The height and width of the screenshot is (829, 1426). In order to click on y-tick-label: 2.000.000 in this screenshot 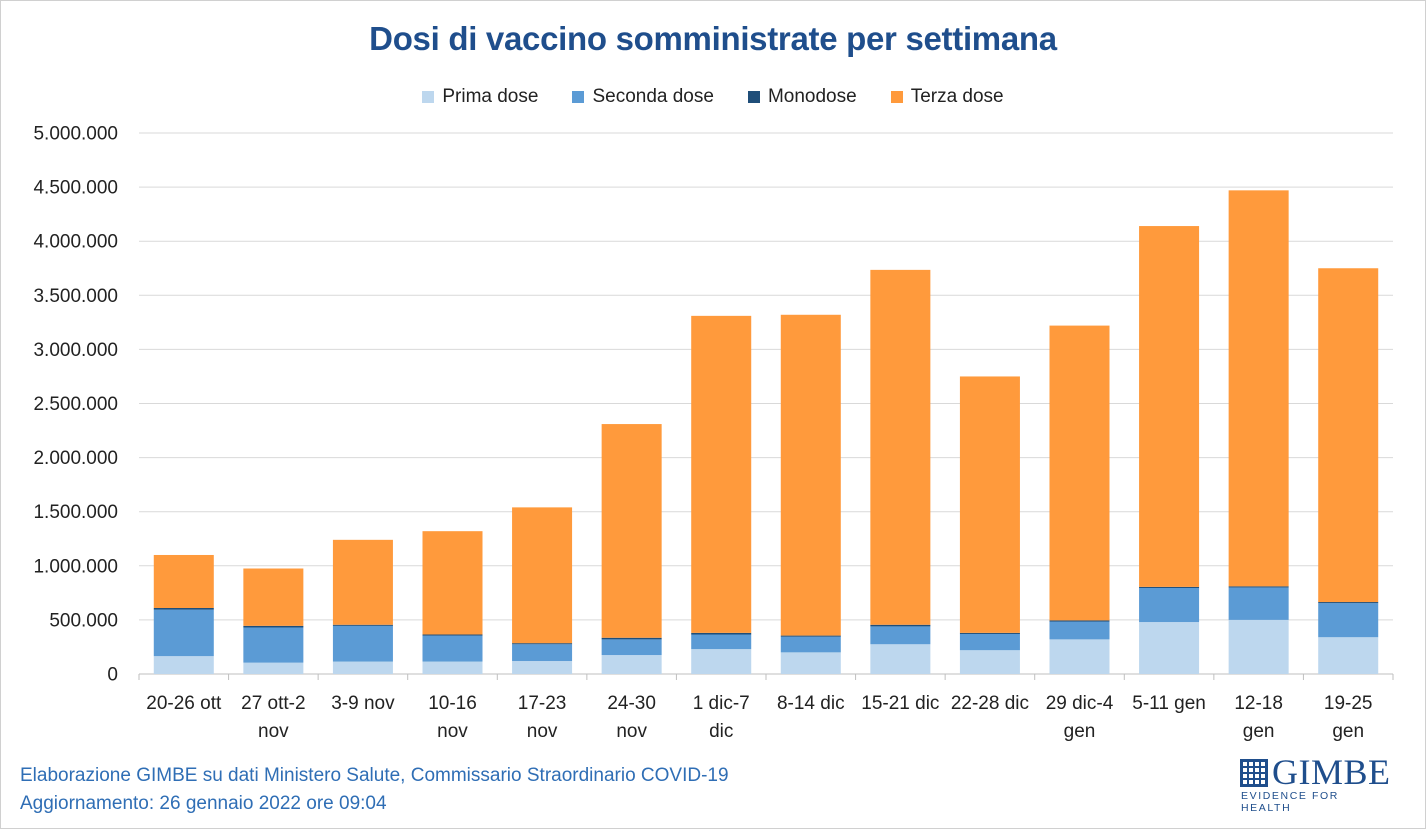, I will do `click(75, 458)`.